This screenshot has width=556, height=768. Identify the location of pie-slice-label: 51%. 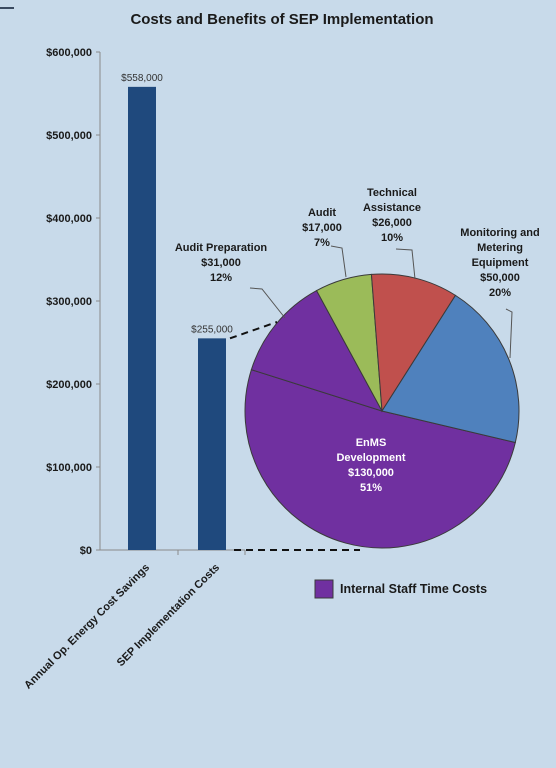
(371, 488).